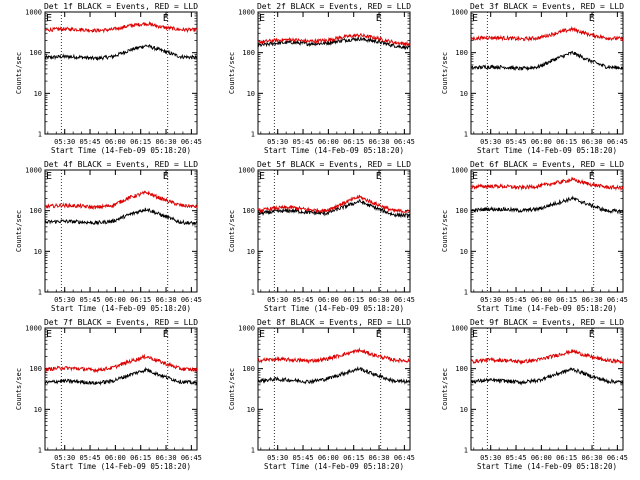 The width and height of the screenshot is (640, 480). Describe the element at coordinates (547, 6) in the screenshot. I see `panel-title: Det 3f BLACK = Events, RED = LLD` at that location.